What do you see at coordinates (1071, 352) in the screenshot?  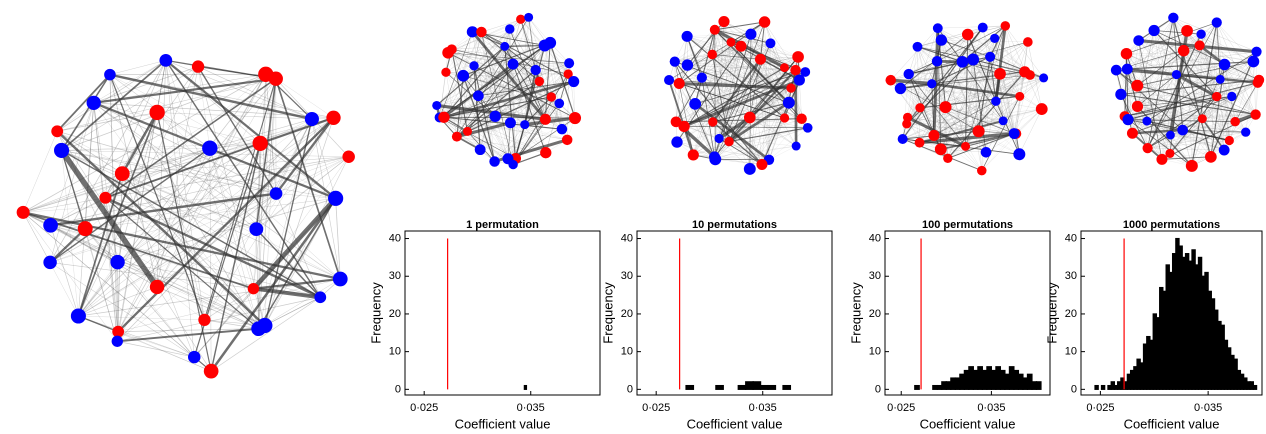 I see `y-tick-label: 10` at bounding box center [1071, 352].